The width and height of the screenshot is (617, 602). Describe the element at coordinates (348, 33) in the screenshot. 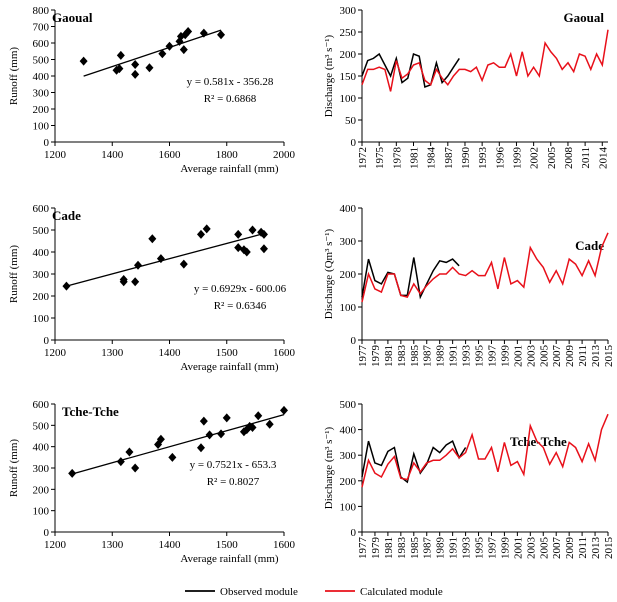

I see `y-tick-label: 250` at that location.